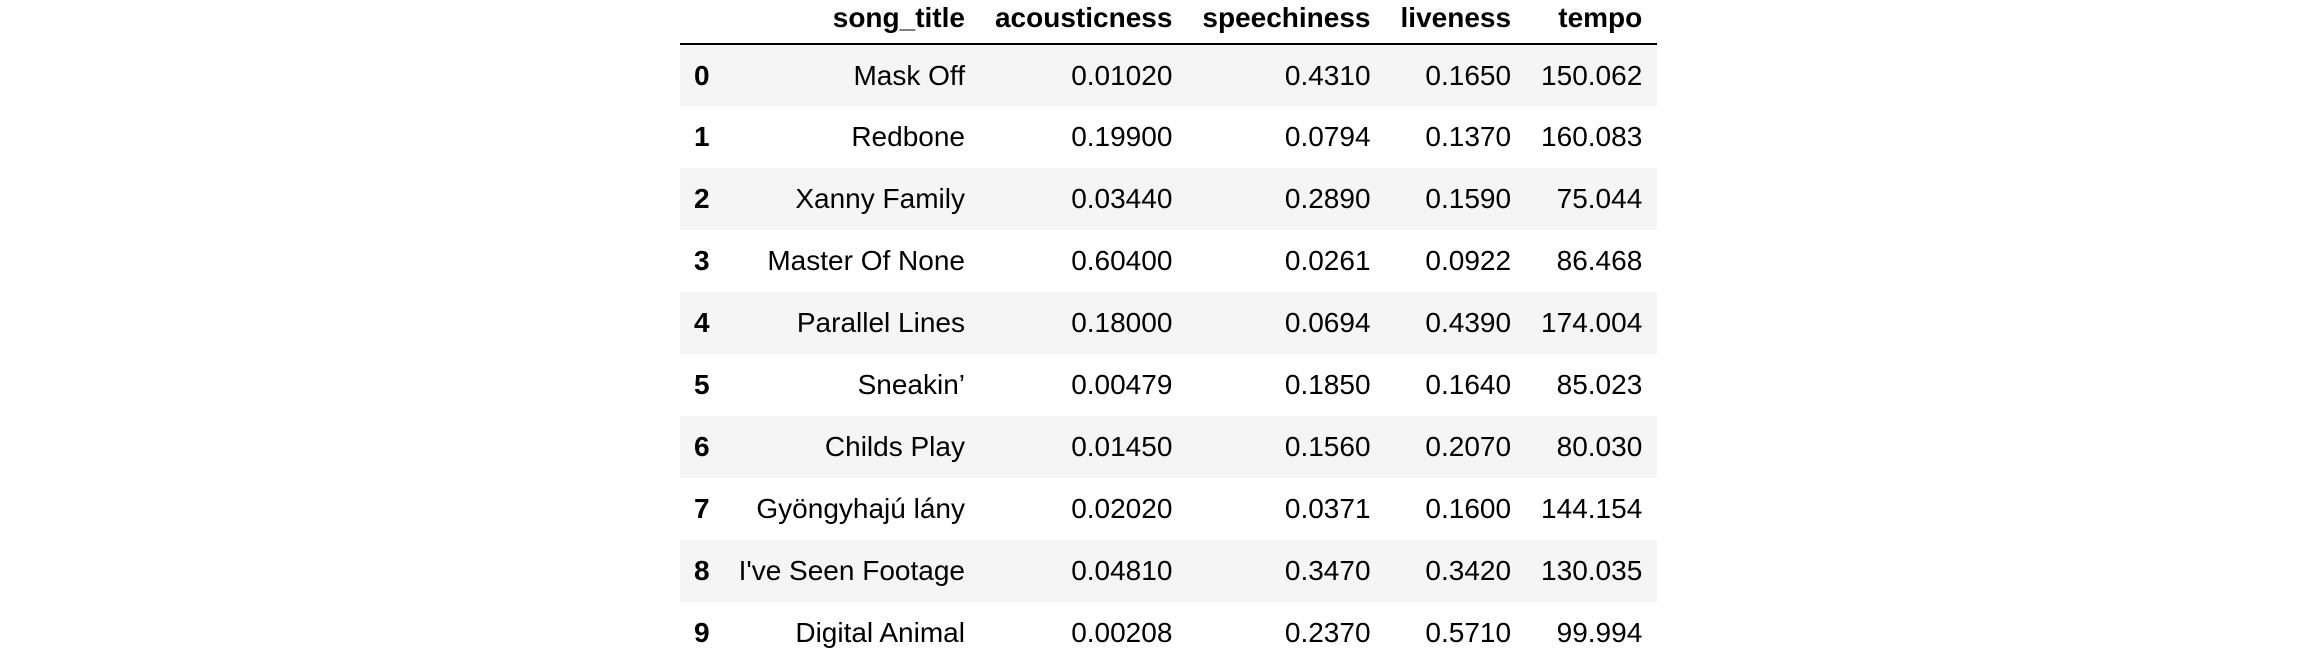 The image size is (2322, 664). Describe the element at coordinates (1327, 446) in the screenshot. I see `cell-speechiness: 0.1560` at that location.